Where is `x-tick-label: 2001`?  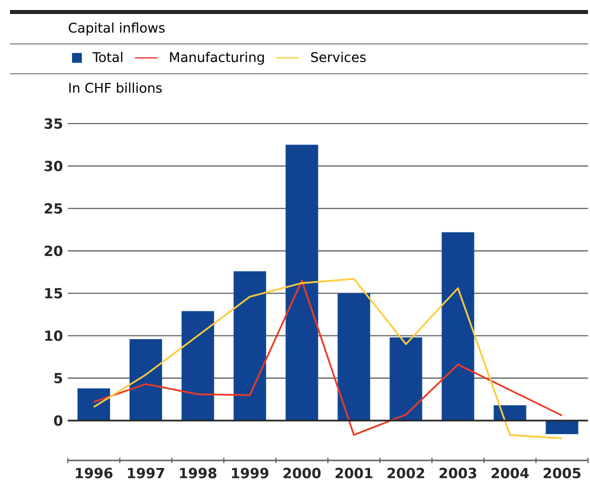 x-tick-label: 2001 is located at coordinates (354, 473).